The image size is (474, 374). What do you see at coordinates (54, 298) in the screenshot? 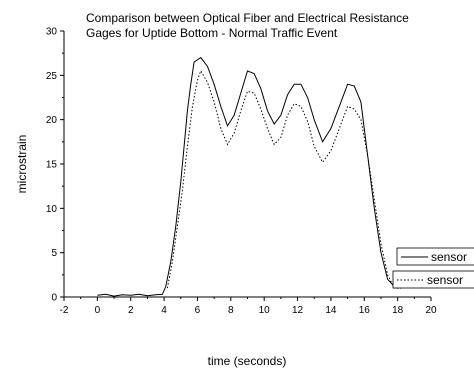
I see `y-tick-label: 0` at bounding box center [54, 298].